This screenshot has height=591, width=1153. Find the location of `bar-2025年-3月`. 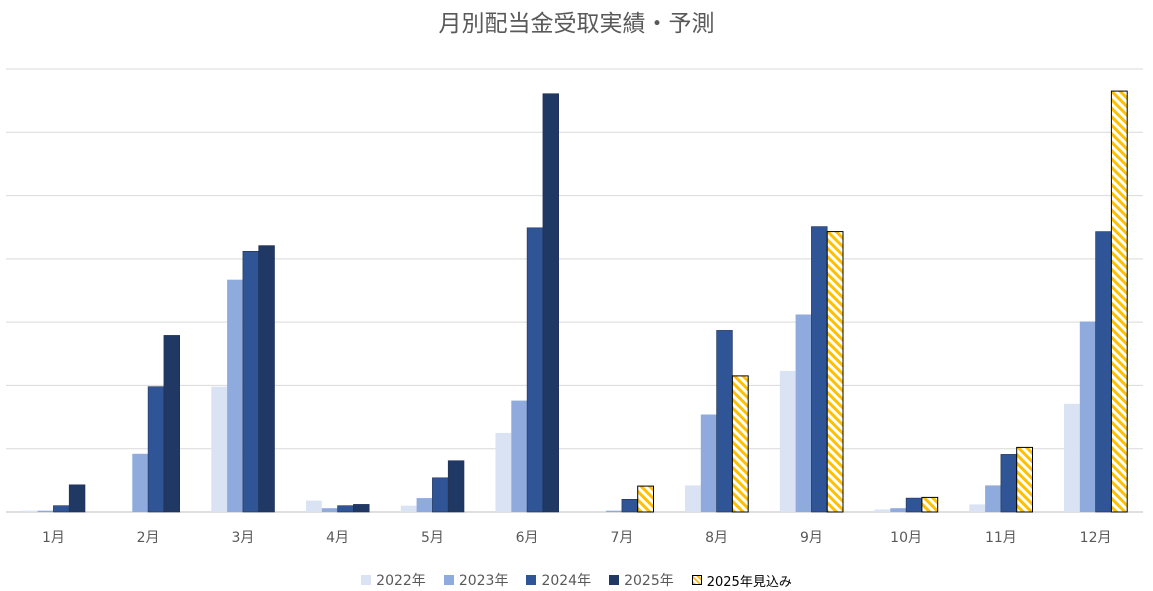

bar-2025年-3月 is located at coordinates (266, 379).